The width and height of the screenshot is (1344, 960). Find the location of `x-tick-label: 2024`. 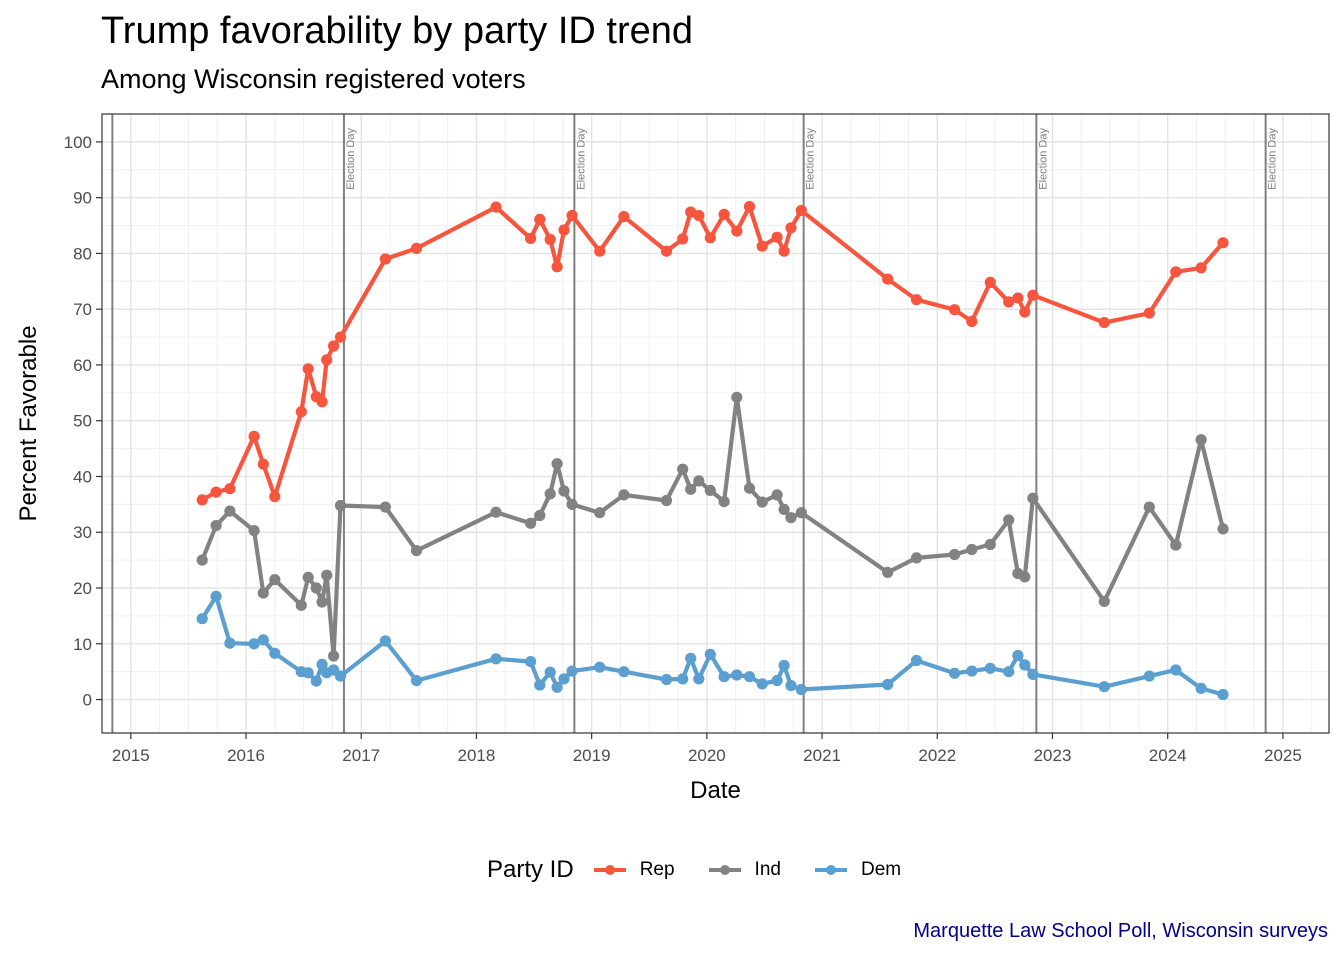

x-tick-label: 2024 is located at coordinates (1168, 755).